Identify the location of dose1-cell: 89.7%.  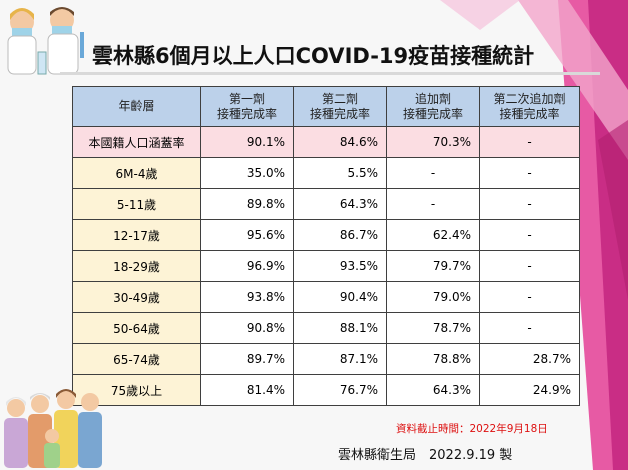
(247, 359).